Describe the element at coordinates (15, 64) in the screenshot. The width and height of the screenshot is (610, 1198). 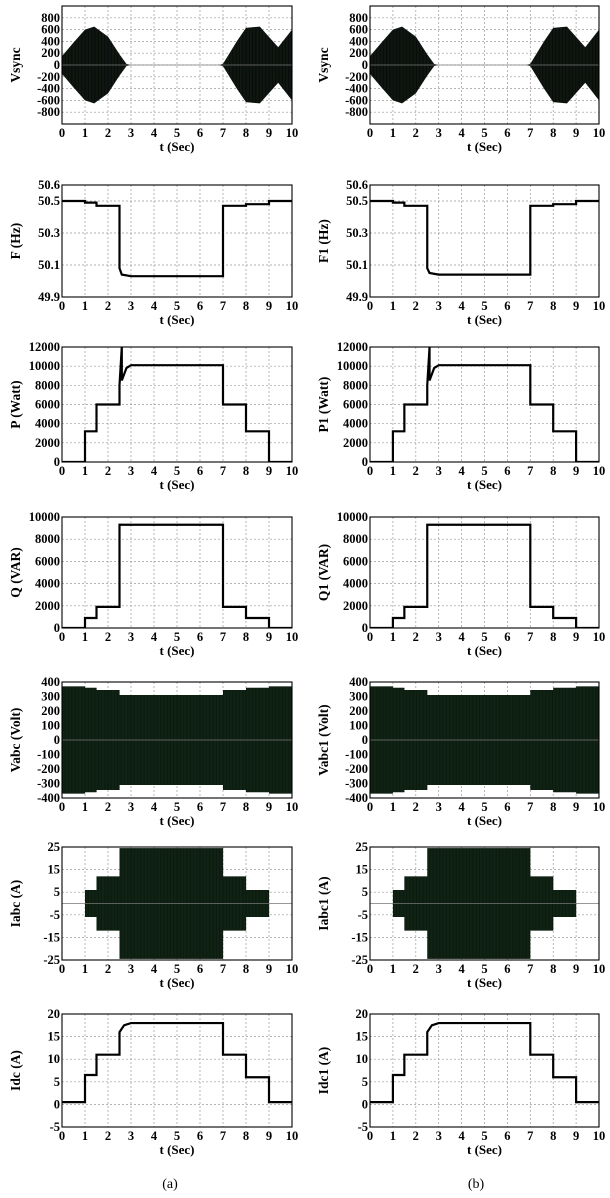
I see `y-axis-label: Vsync` at that location.